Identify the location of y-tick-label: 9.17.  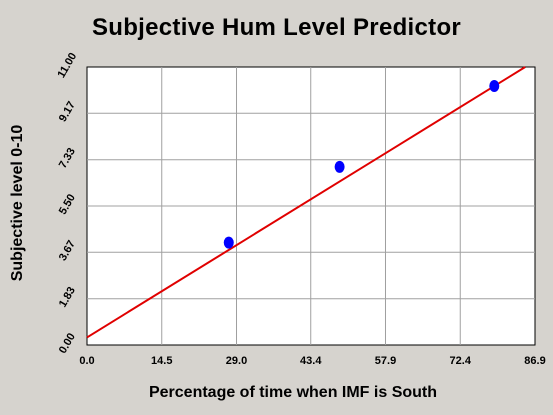
(67, 111).